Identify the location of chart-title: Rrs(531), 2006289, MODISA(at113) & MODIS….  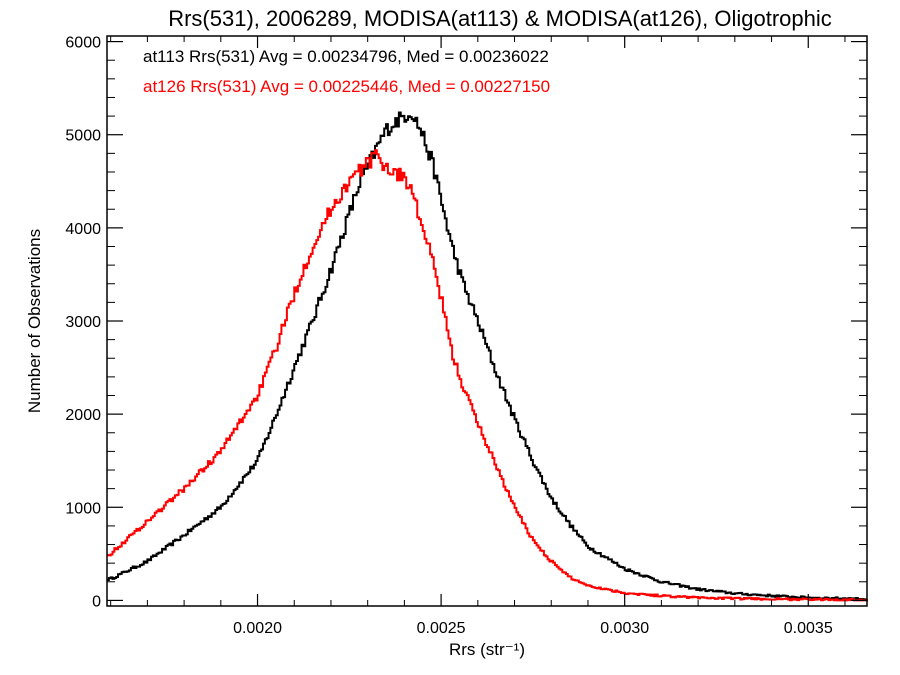
(500, 18).